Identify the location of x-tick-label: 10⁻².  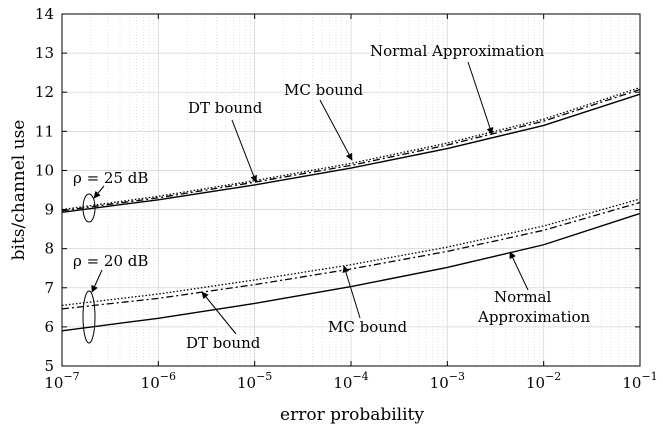
(543, 381).